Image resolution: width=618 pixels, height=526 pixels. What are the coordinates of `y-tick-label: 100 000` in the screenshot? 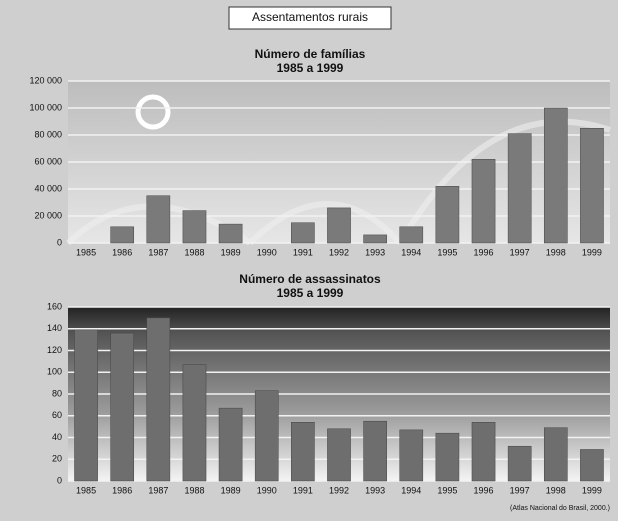 It's located at (45, 107).